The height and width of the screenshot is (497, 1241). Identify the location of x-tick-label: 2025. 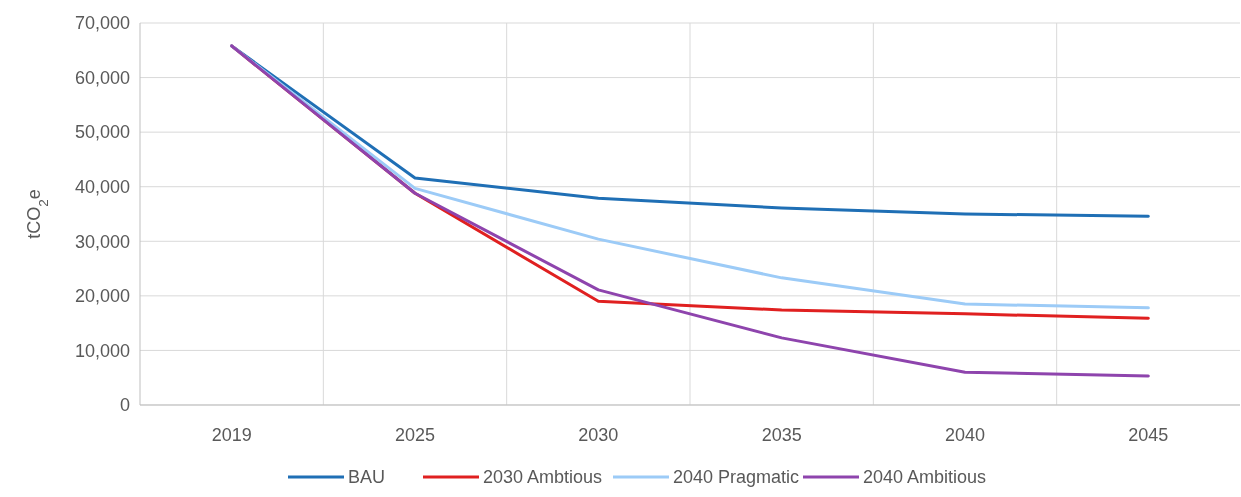
(415, 435).